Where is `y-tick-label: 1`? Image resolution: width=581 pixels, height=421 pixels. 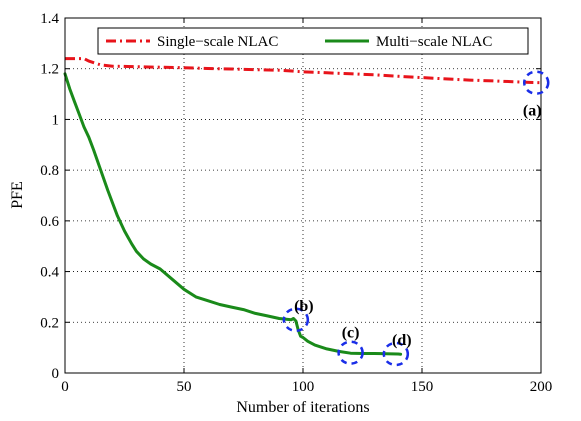
y-tick-label: 1 is located at coordinates (56, 120).